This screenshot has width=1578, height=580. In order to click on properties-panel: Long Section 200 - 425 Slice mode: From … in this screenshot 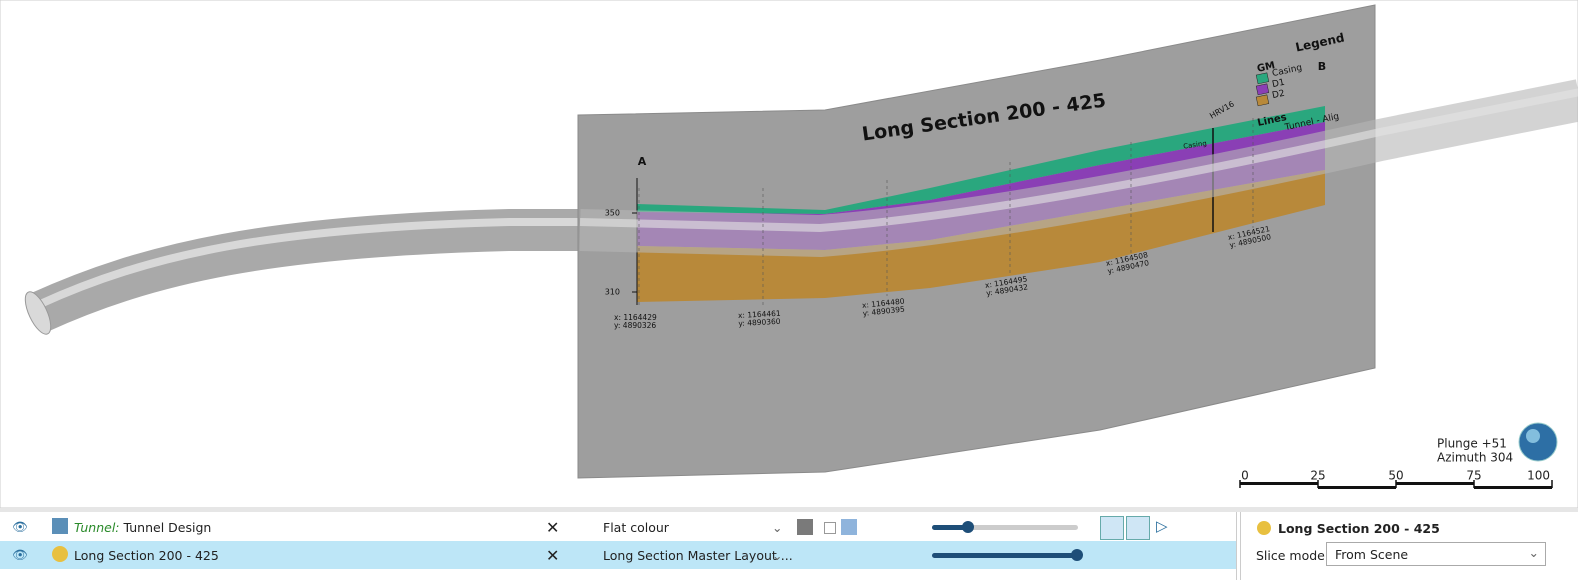, I will do `click(1409, 546)`.